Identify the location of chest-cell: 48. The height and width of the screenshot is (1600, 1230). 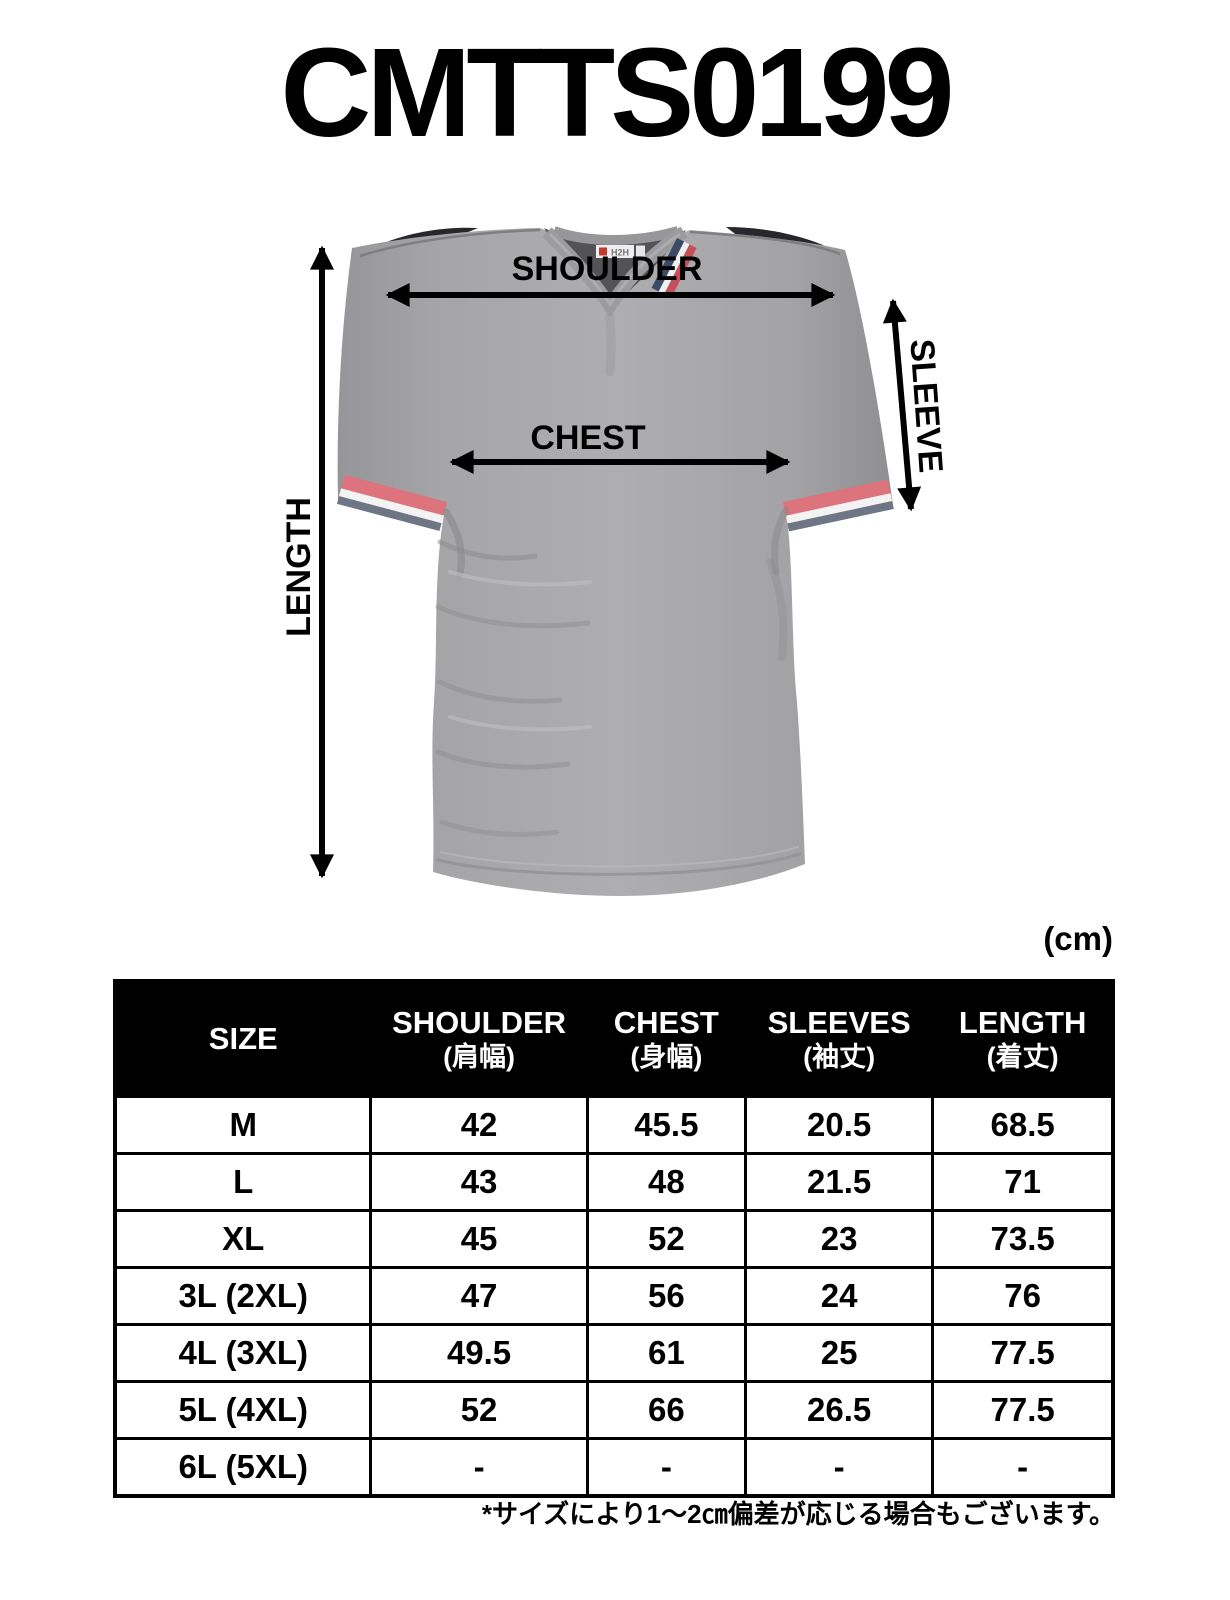
(666, 1182).